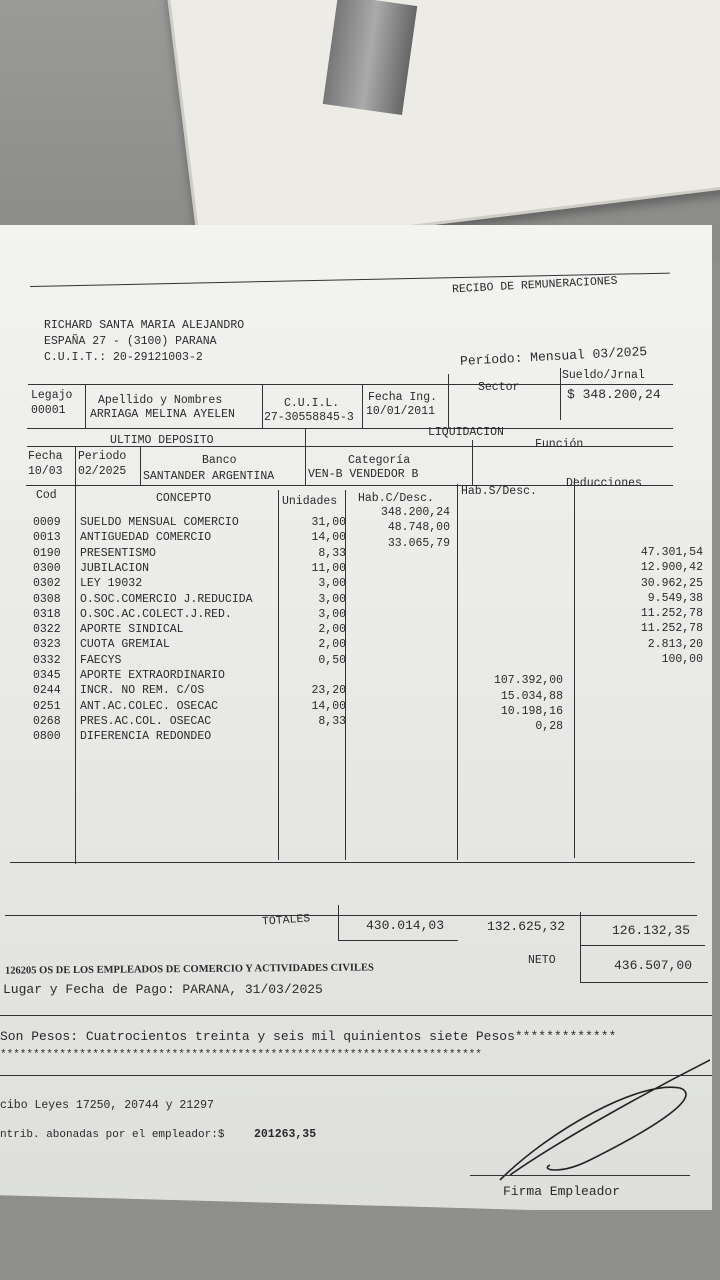  I want to click on signature-line, so click(580, 1175).